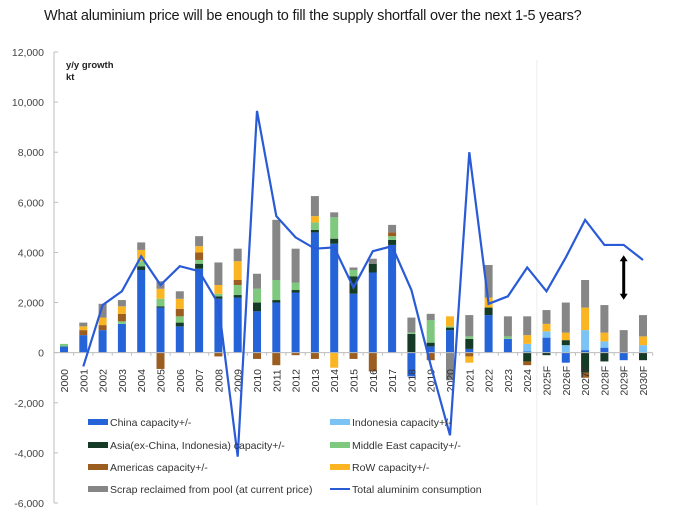  What do you see at coordinates (527, 363) in the screenshot?
I see `bar-segment-2024-americas` at bounding box center [527, 363].